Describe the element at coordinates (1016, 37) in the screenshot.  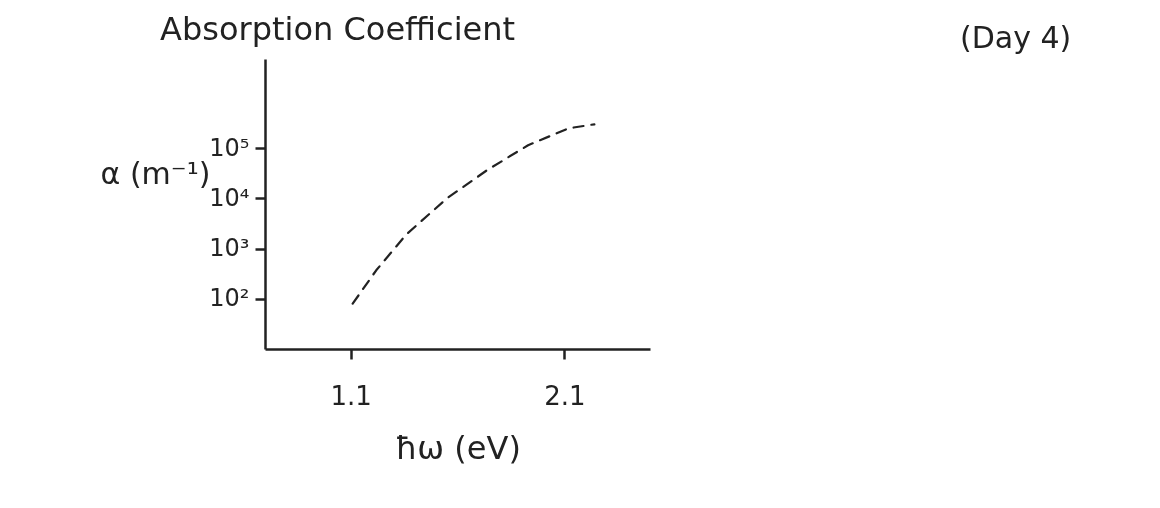
I see `text: (Day 4)` at that location.